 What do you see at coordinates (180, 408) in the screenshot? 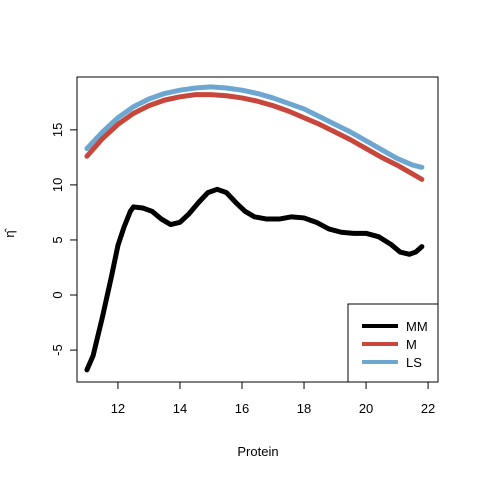
I see `x-tick-label: 14` at bounding box center [180, 408].